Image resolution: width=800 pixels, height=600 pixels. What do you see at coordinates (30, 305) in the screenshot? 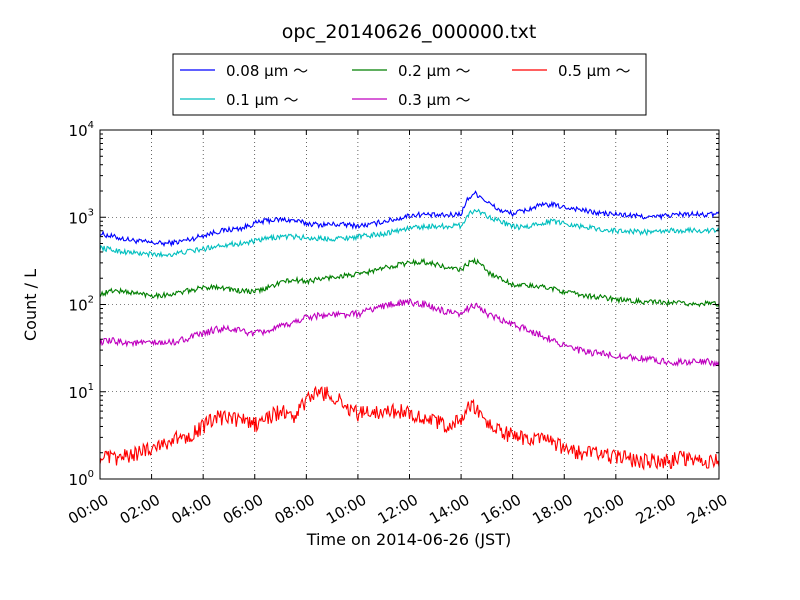
I see `y-axis-label: Count / L` at bounding box center [30, 305].